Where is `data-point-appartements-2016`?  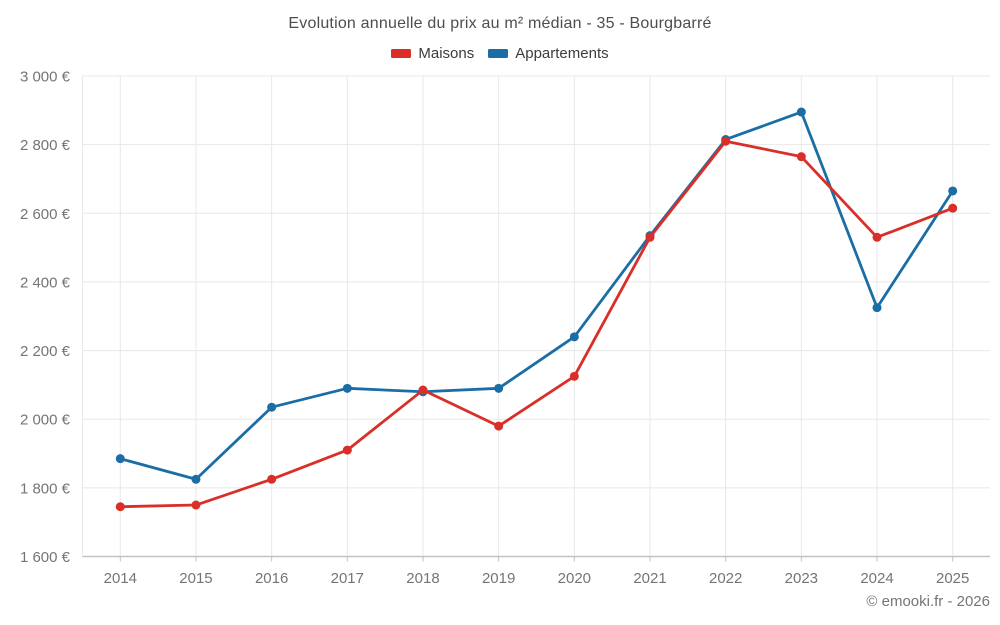
data-point-appartements-2016 is located at coordinates (272, 407).